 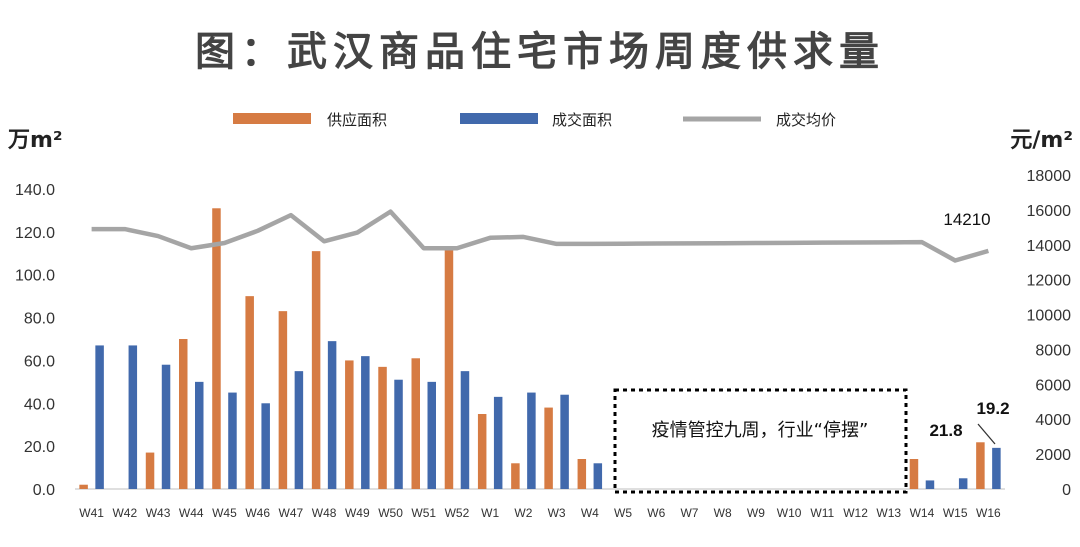 I want to click on right-tick-label: 18000, so click(x=1049, y=176).